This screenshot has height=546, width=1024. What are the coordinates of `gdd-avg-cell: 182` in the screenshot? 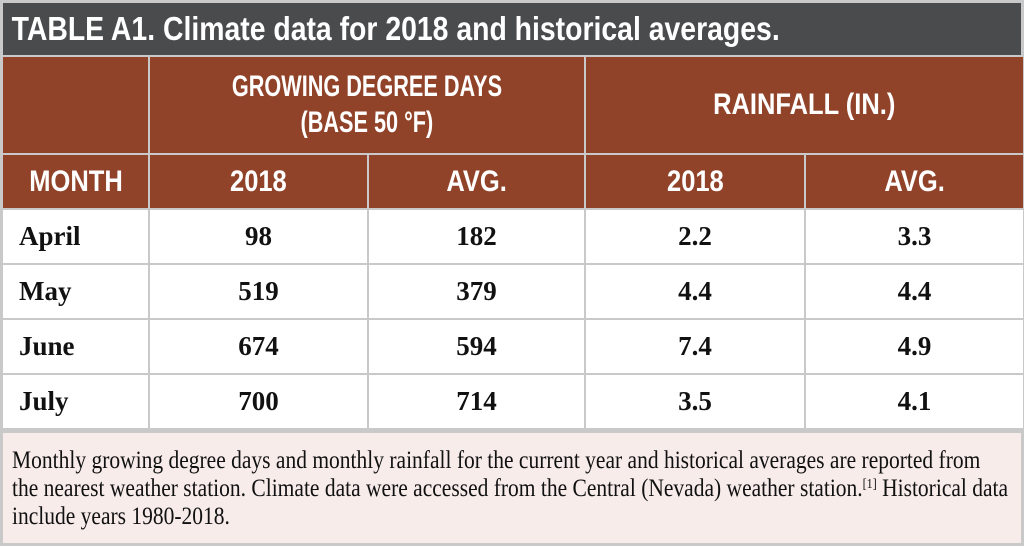 It's located at (476, 236).